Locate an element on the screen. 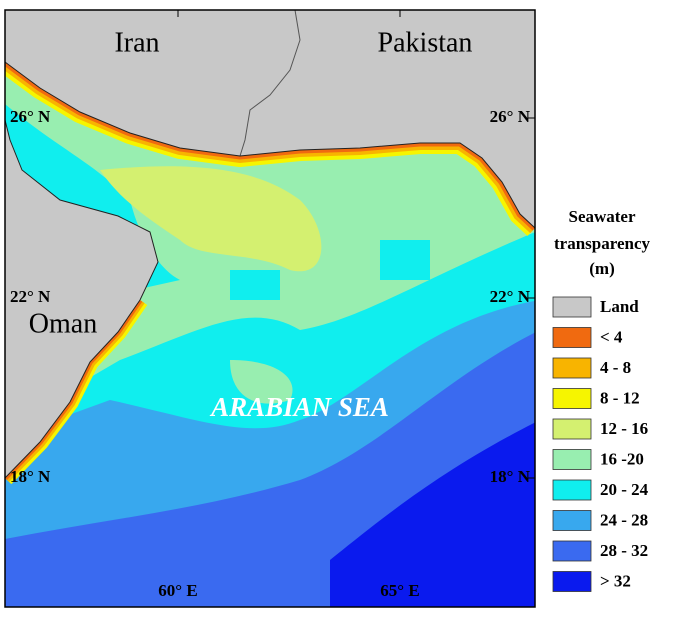  legend-label: 24 - 28 is located at coordinates (624, 519).